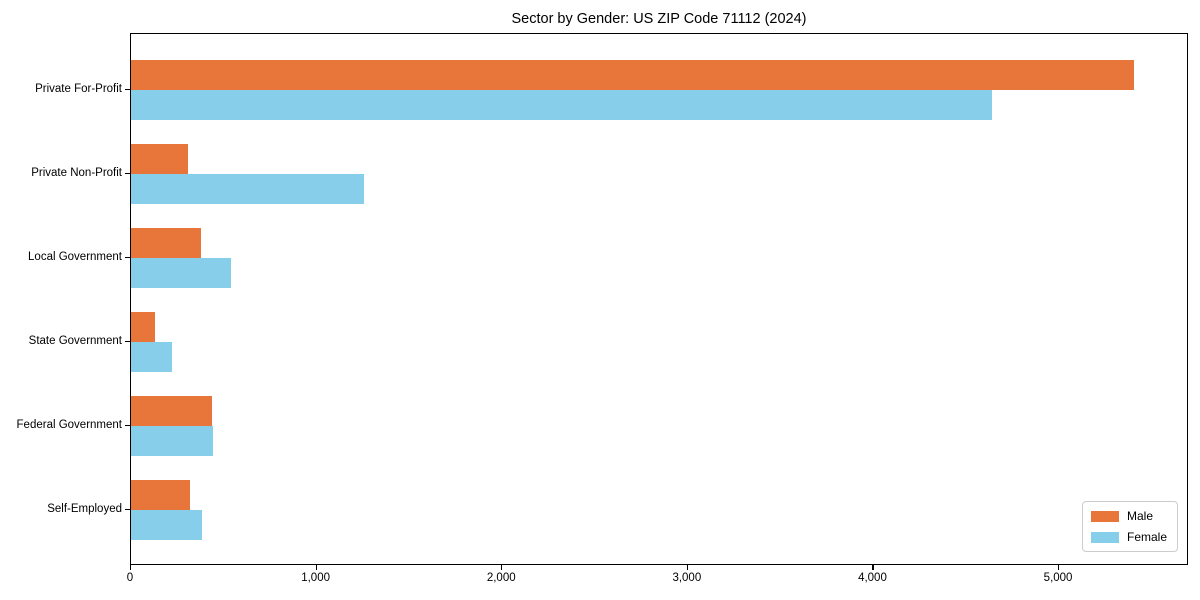  I want to click on legend-entry-female: Female, so click(1128, 537).